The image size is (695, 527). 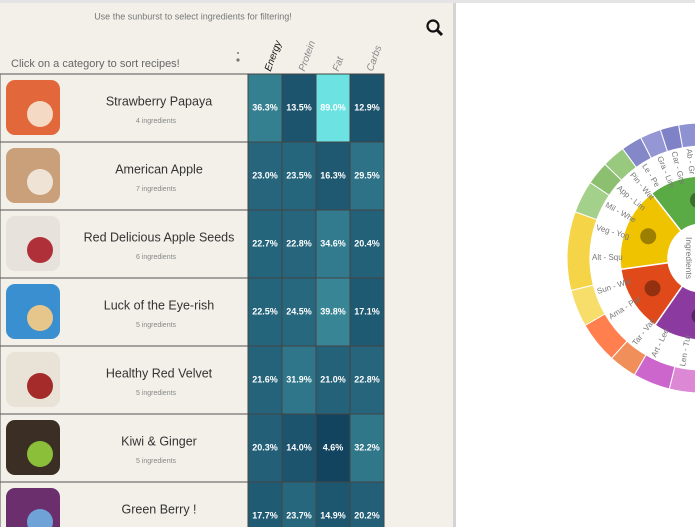 What do you see at coordinates (435, 28) in the screenshot?
I see `search-button` at bounding box center [435, 28].